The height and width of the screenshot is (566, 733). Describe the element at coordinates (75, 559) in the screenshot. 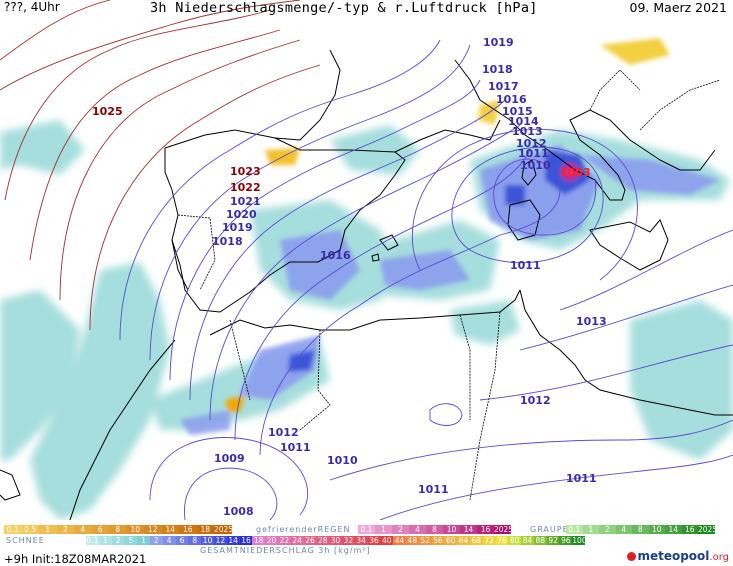

I see `model-run-info: +9h Init:18Z08MAR2021` at that location.